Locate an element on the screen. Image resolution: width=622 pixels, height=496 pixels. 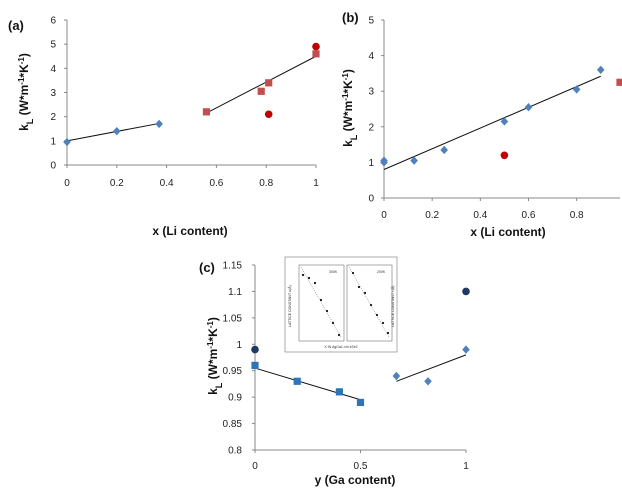
panel-label: (c) is located at coordinates (207, 267).